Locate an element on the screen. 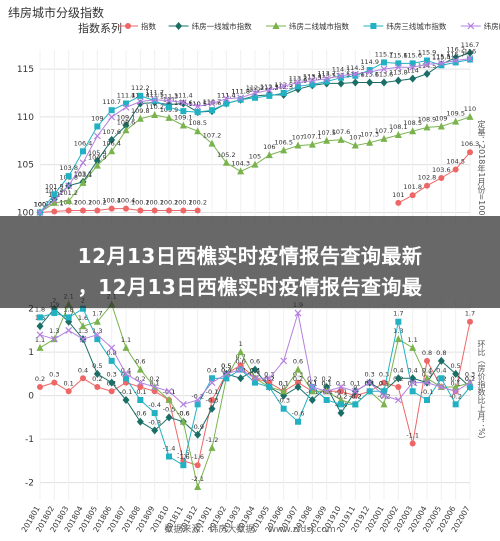  data-label: -0.1 is located at coordinates (341, 392).